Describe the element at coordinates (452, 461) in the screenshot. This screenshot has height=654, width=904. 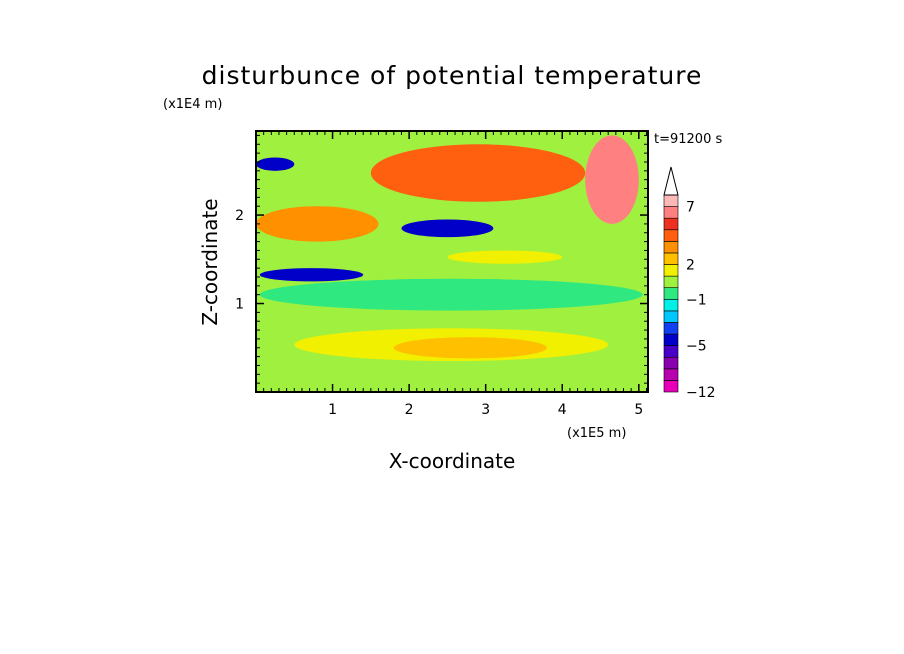
I see `x-axis-label: X-coordinate` at that location.